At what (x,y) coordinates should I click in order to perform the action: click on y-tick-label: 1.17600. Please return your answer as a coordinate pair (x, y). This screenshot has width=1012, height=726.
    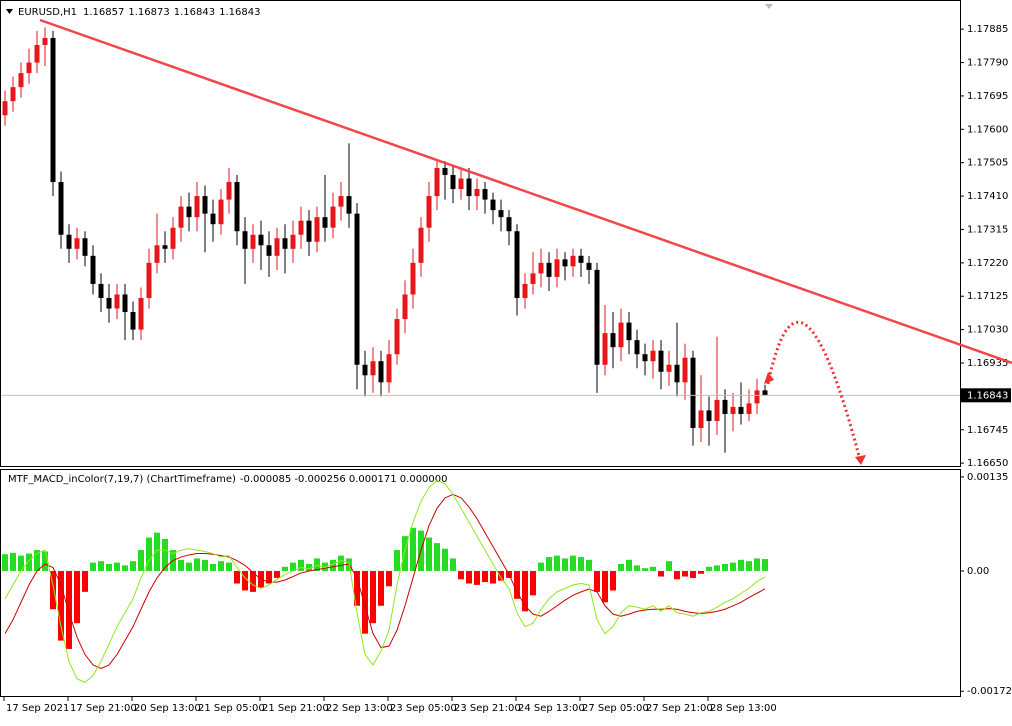
    Looking at the image, I should click on (987, 129).